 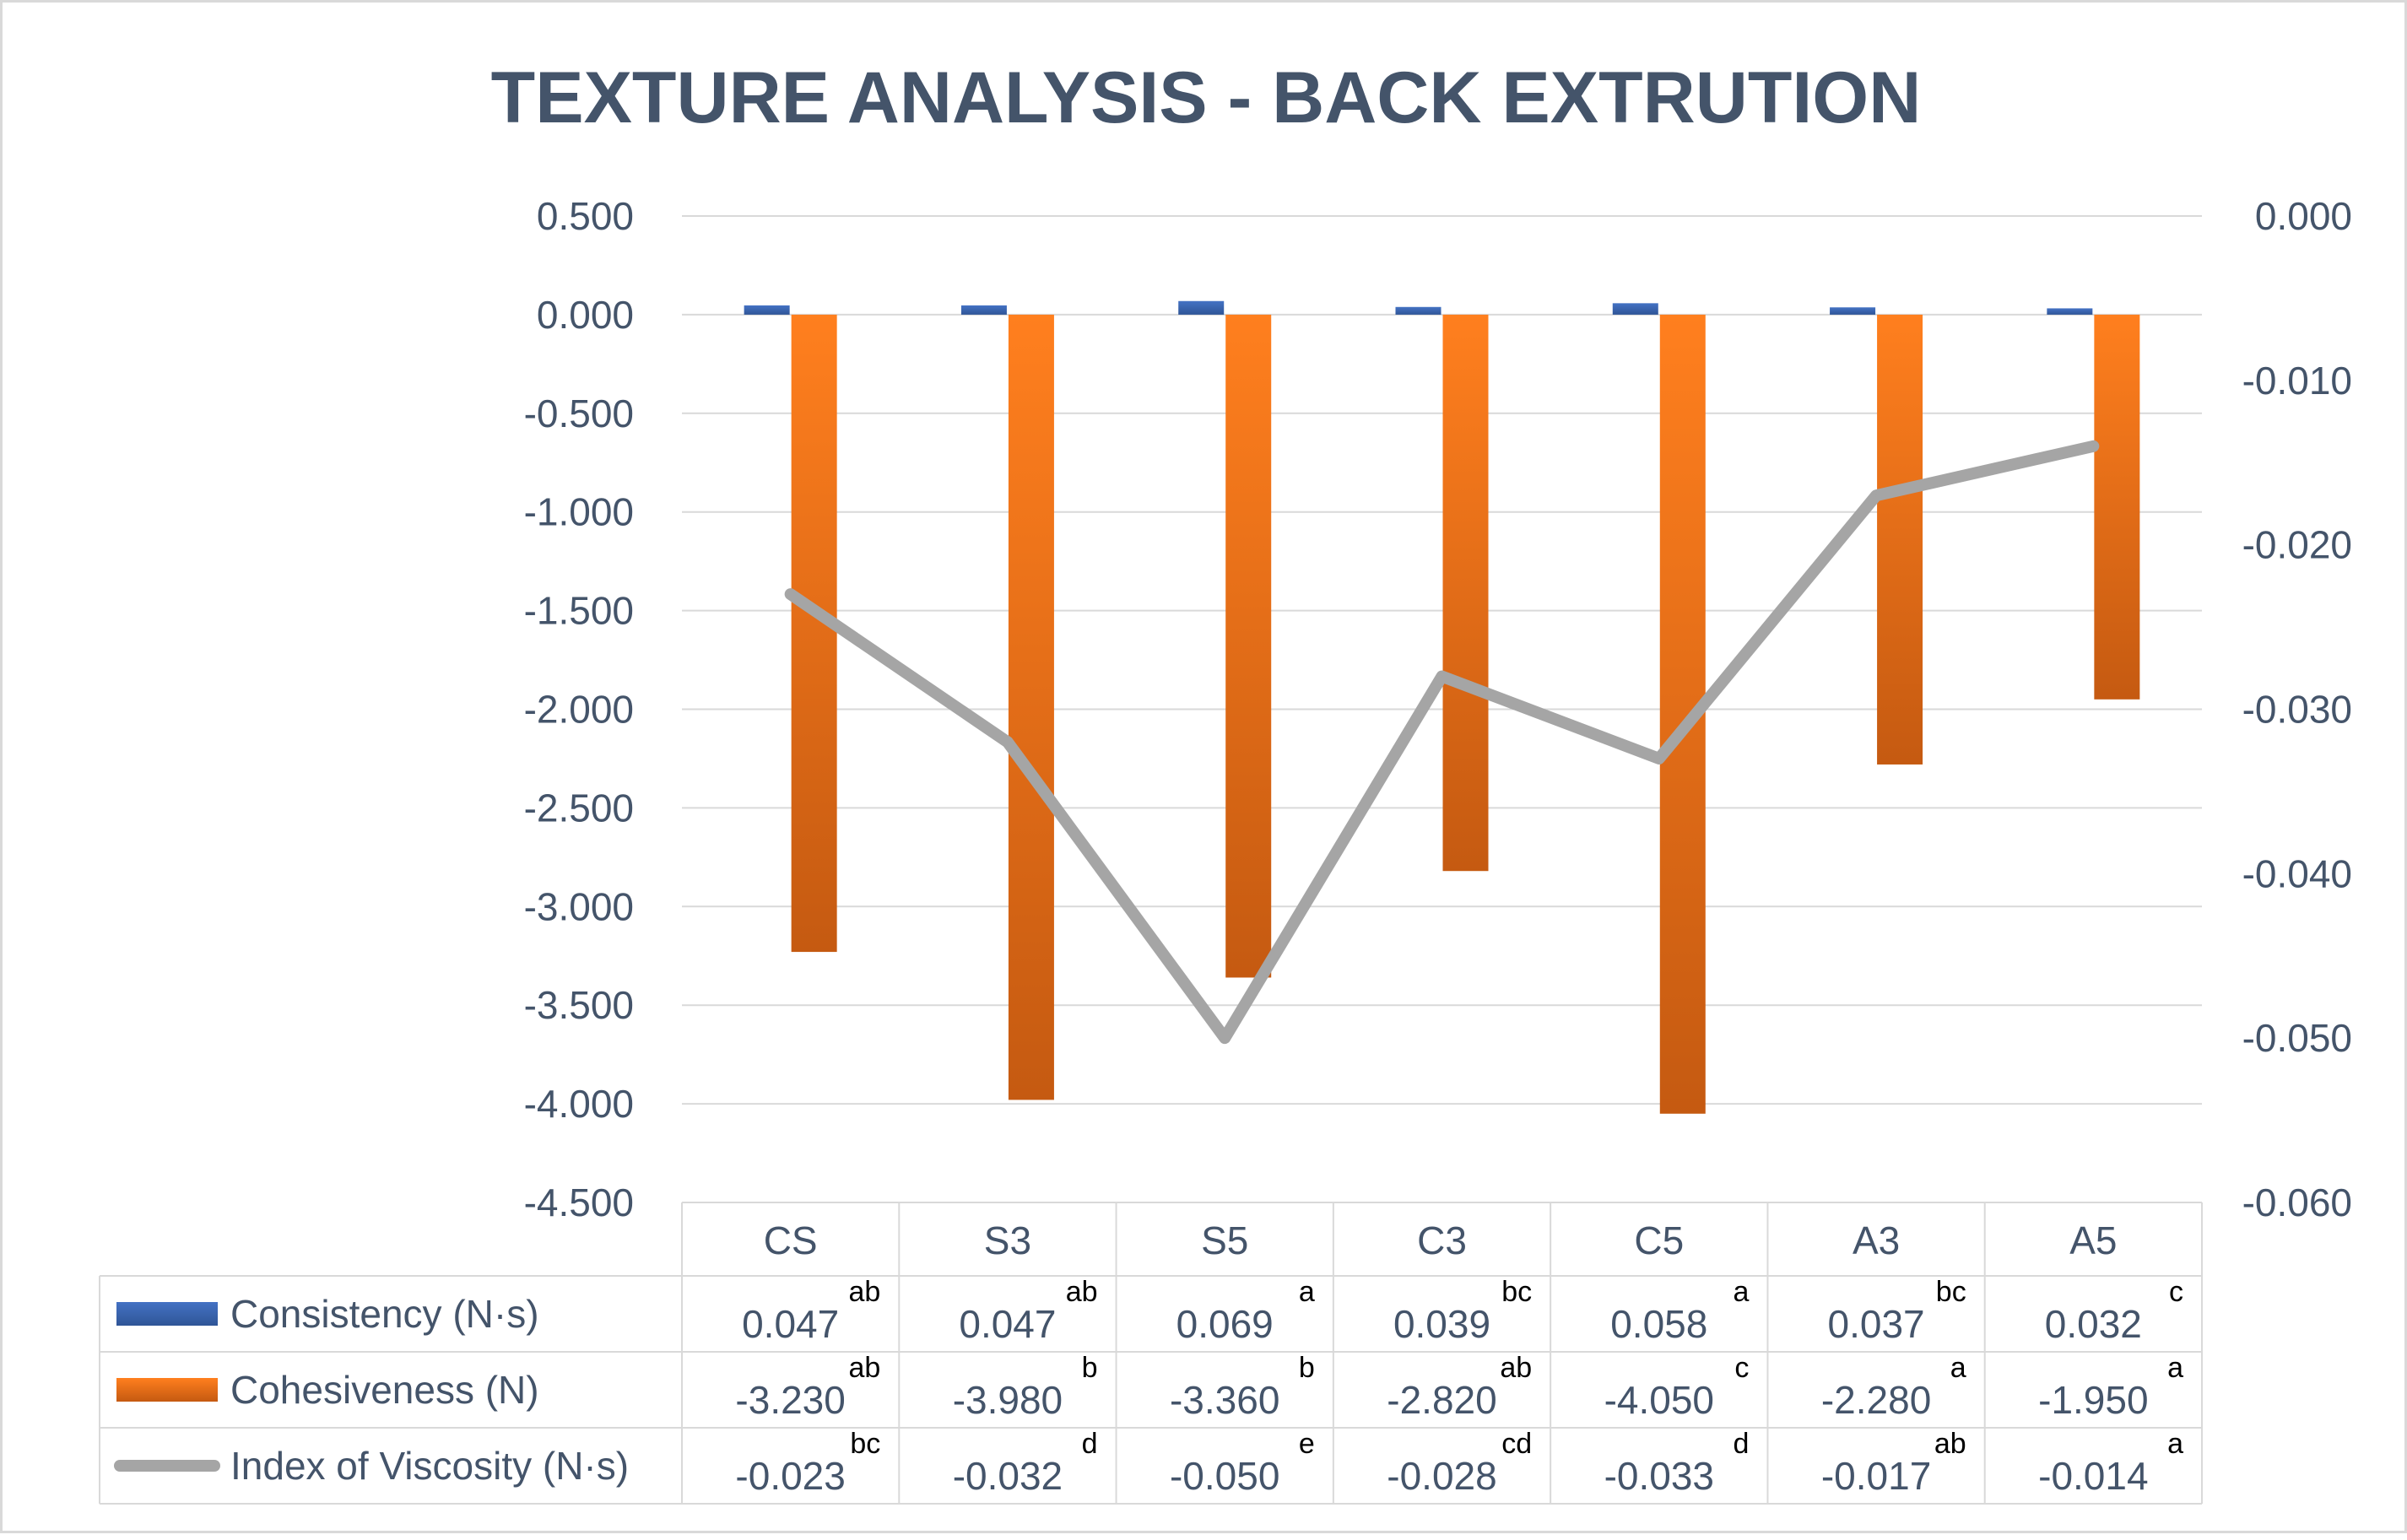 What do you see at coordinates (1658, 1324) in the screenshot?
I see `data-label: 0.058` at bounding box center [1658, 1324].